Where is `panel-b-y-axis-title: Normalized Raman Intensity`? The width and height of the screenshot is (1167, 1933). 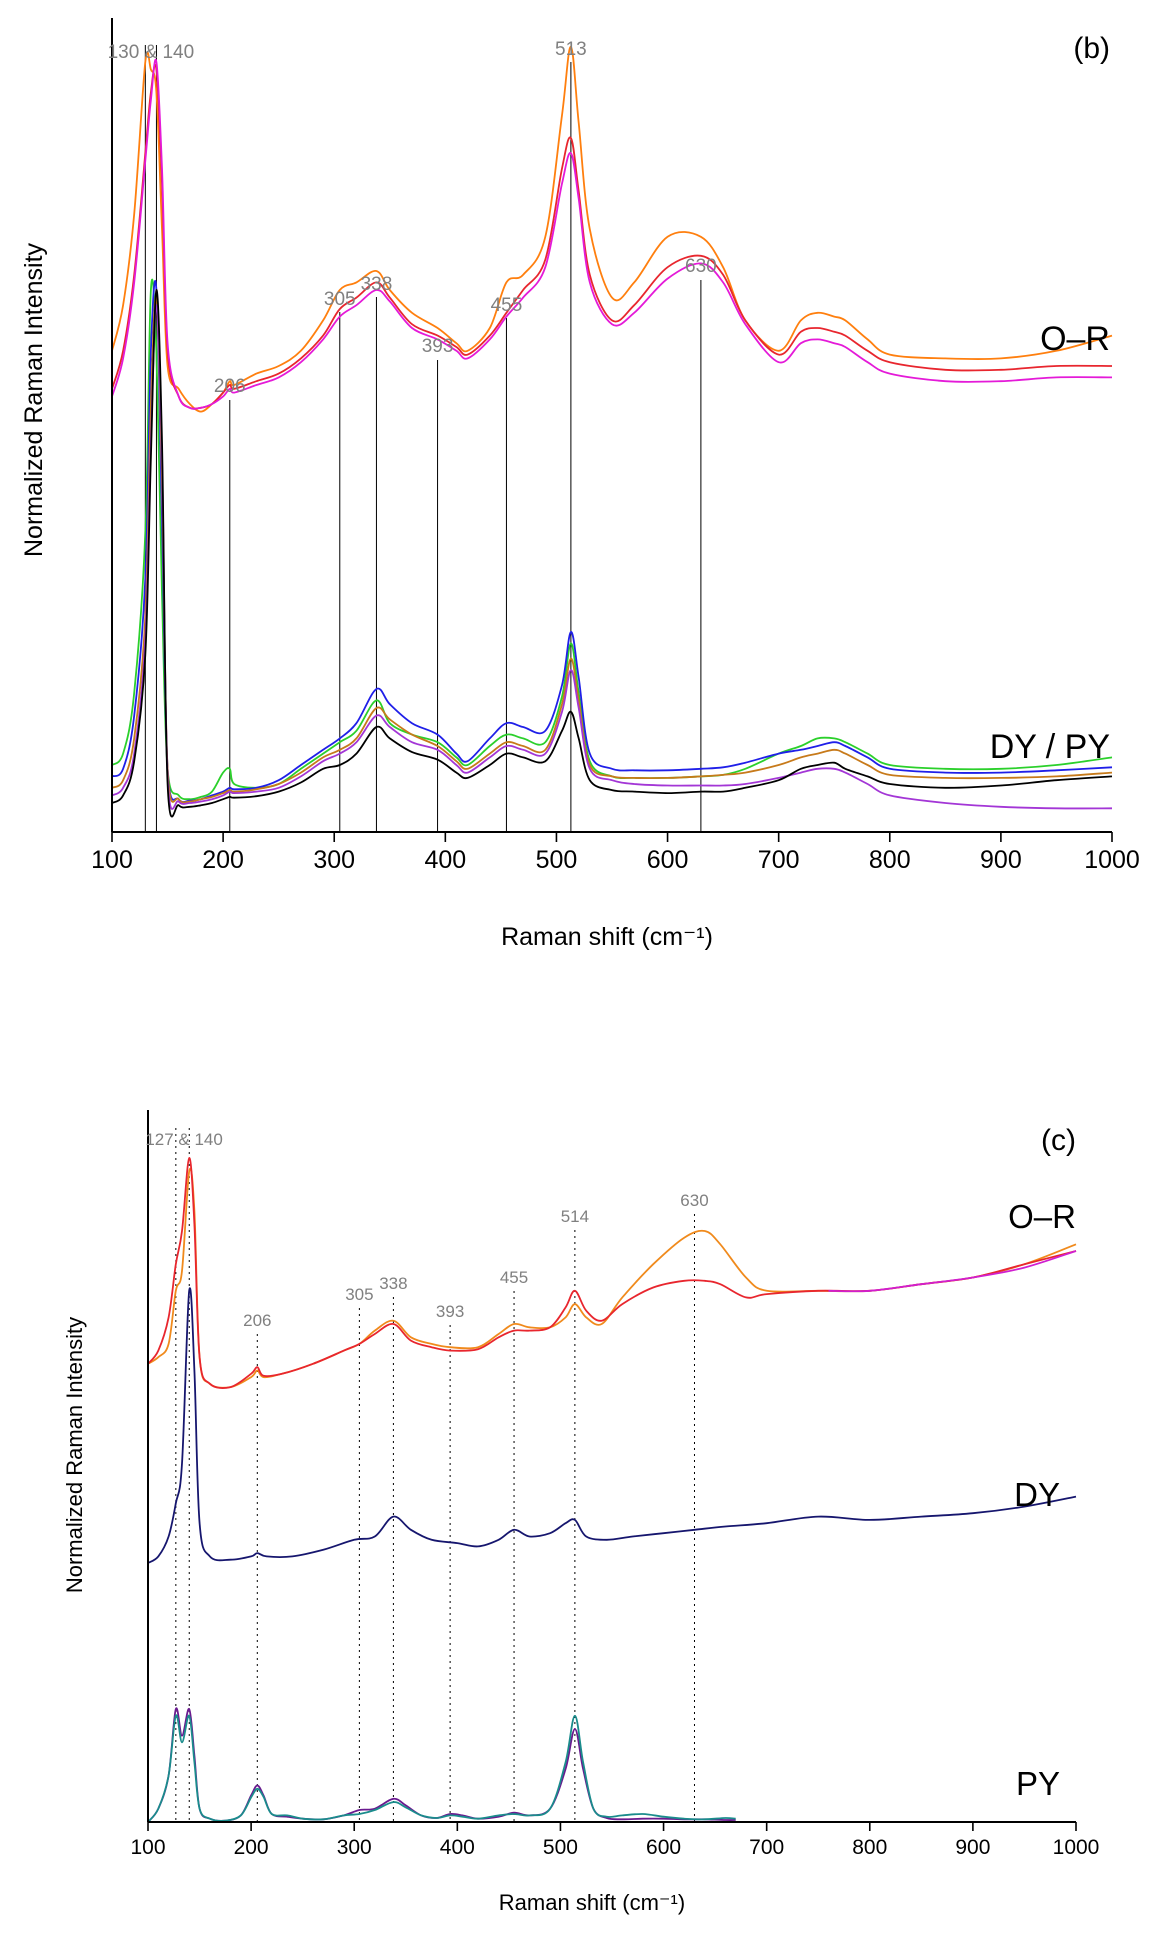
panel-b-y-axis-title: Normalized Raman Intensity is located at coordinates (34, 399).